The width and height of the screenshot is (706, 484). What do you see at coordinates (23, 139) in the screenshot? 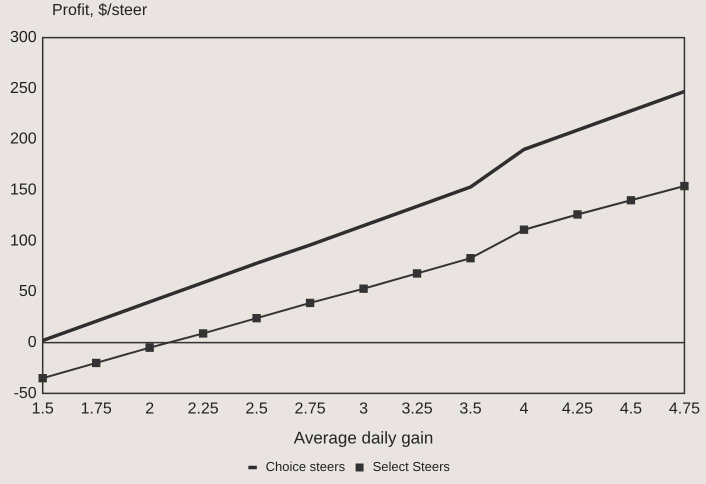
I see `y-tick-label: 200` at bounding box center [23, 139].